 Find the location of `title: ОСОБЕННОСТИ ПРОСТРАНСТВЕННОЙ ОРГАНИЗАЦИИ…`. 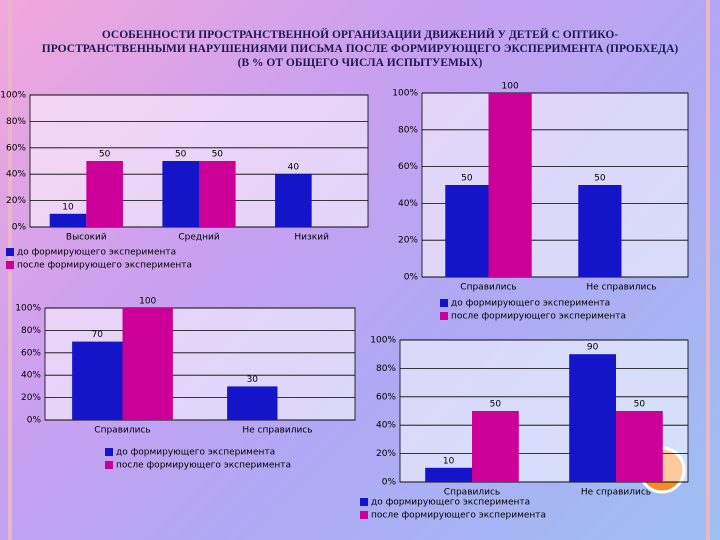

title: ОСОБЕННОСТИ ПРОСТРАНСТВЕННОЙ ОРГАНИЗАЦИИ… is located at coordinates (360, 42).